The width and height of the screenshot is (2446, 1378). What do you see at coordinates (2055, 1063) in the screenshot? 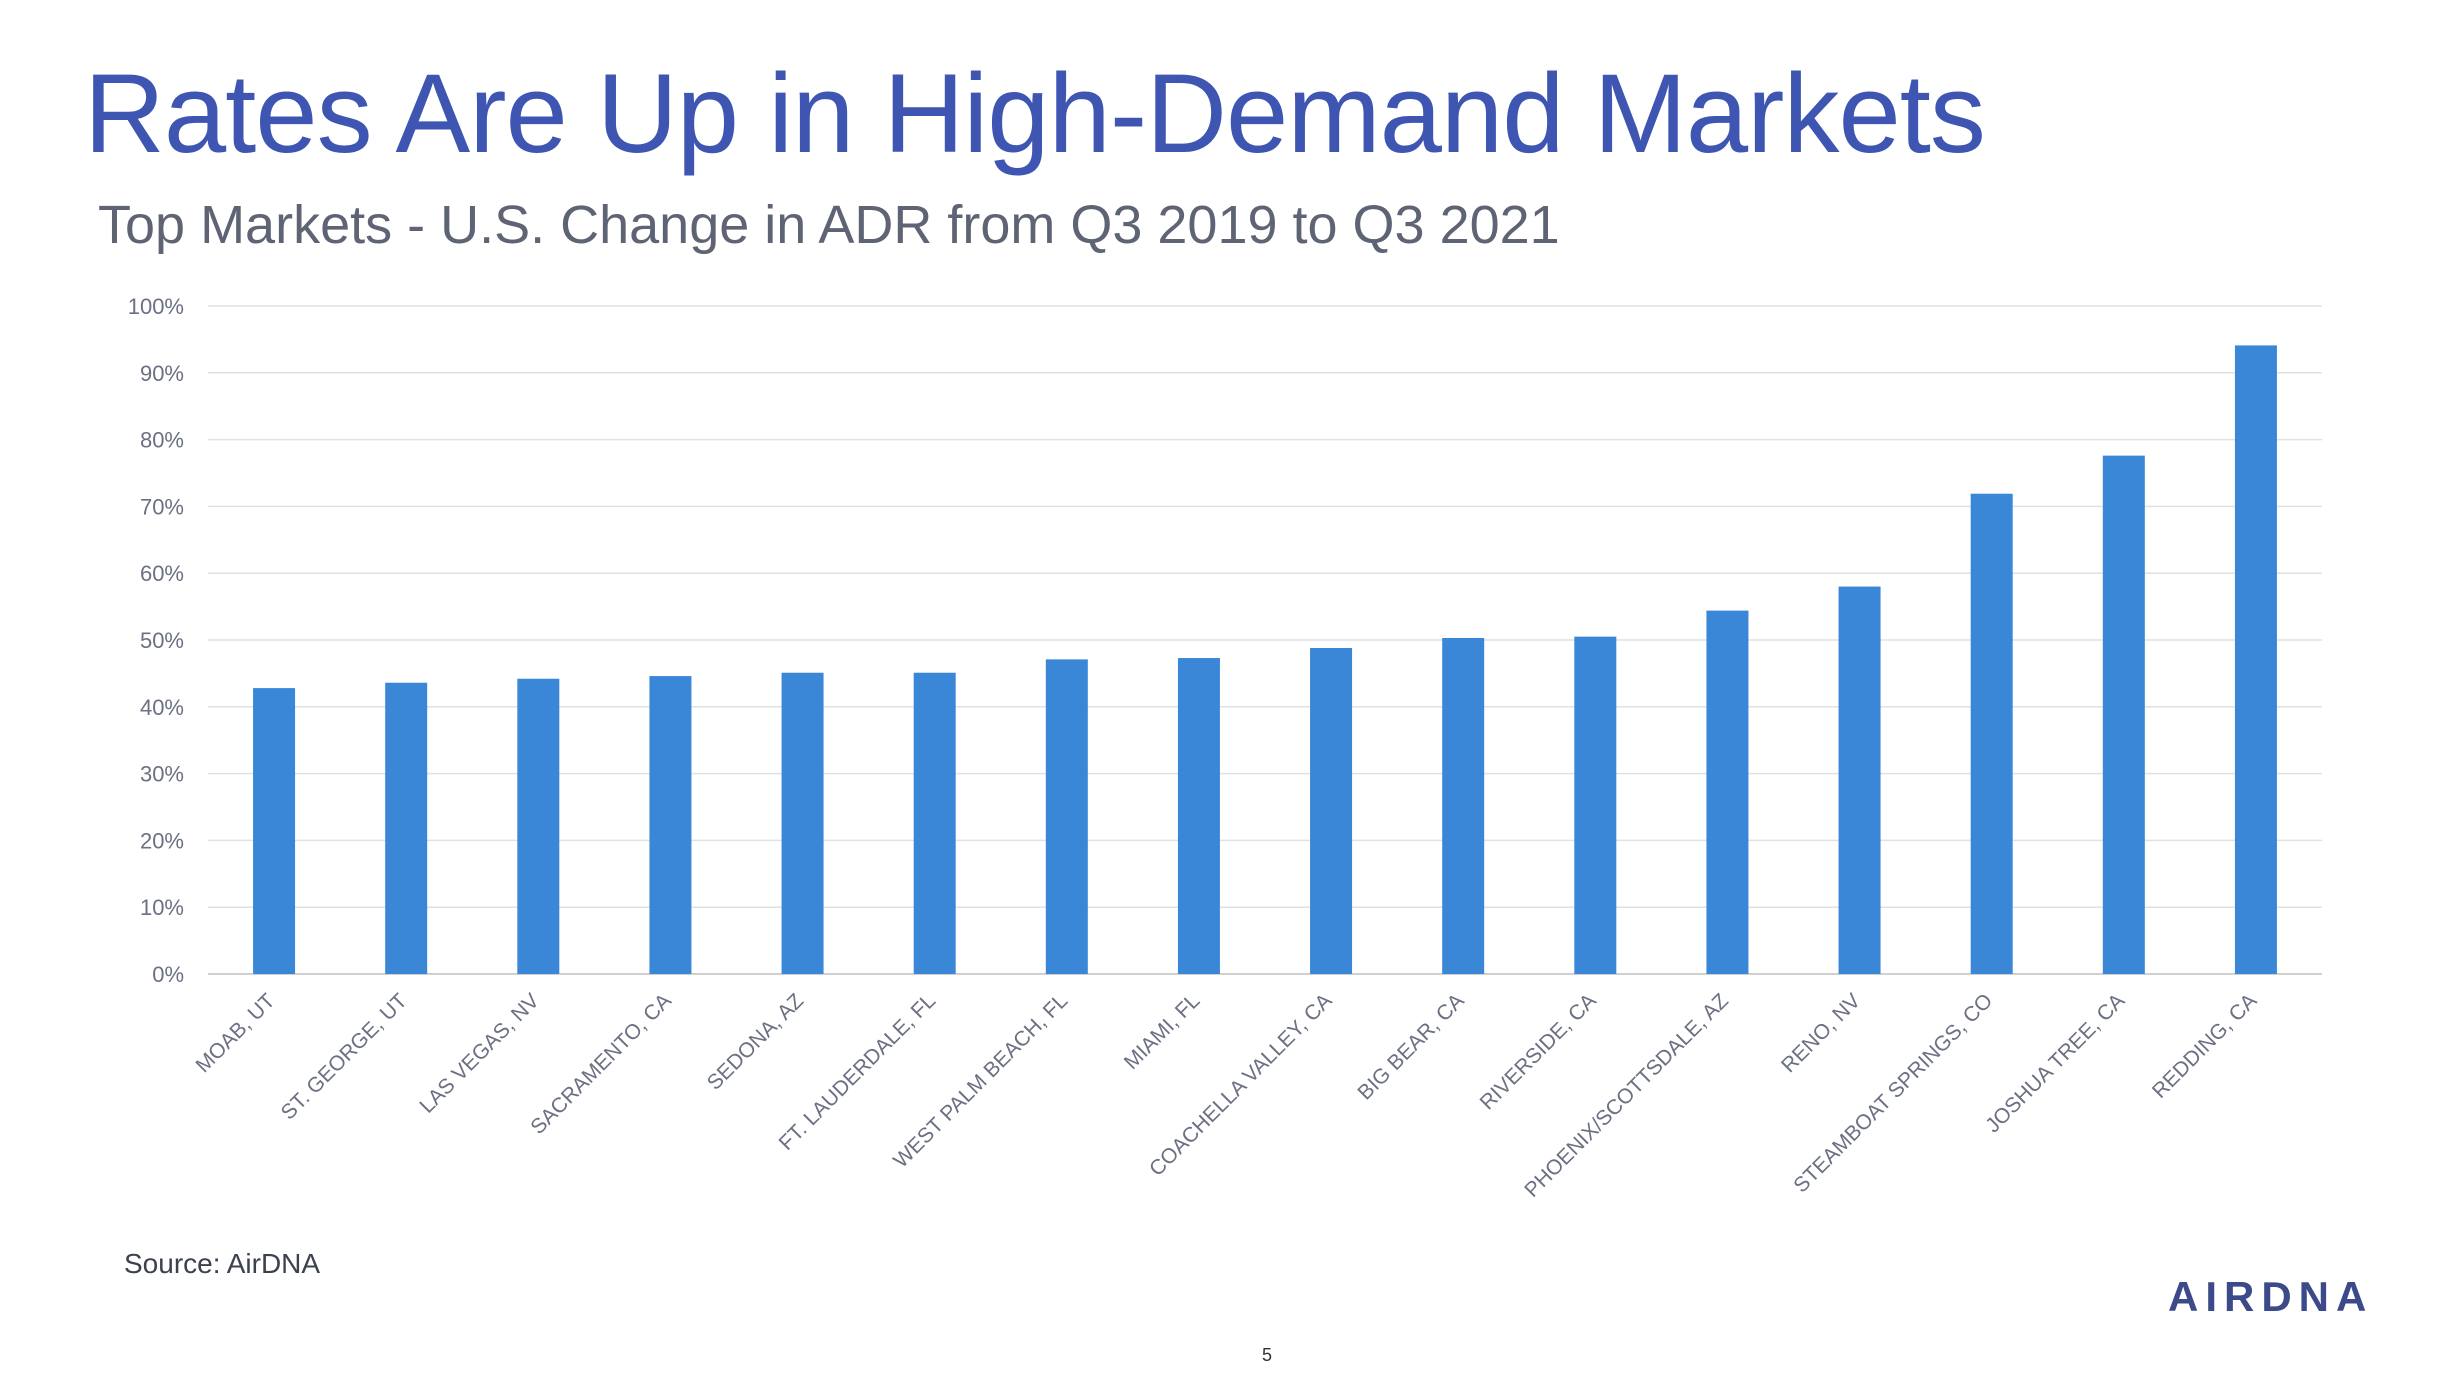
I see `x-tick-label: JOSHUA TREE, CA` at bounding box center [2055, 1063].